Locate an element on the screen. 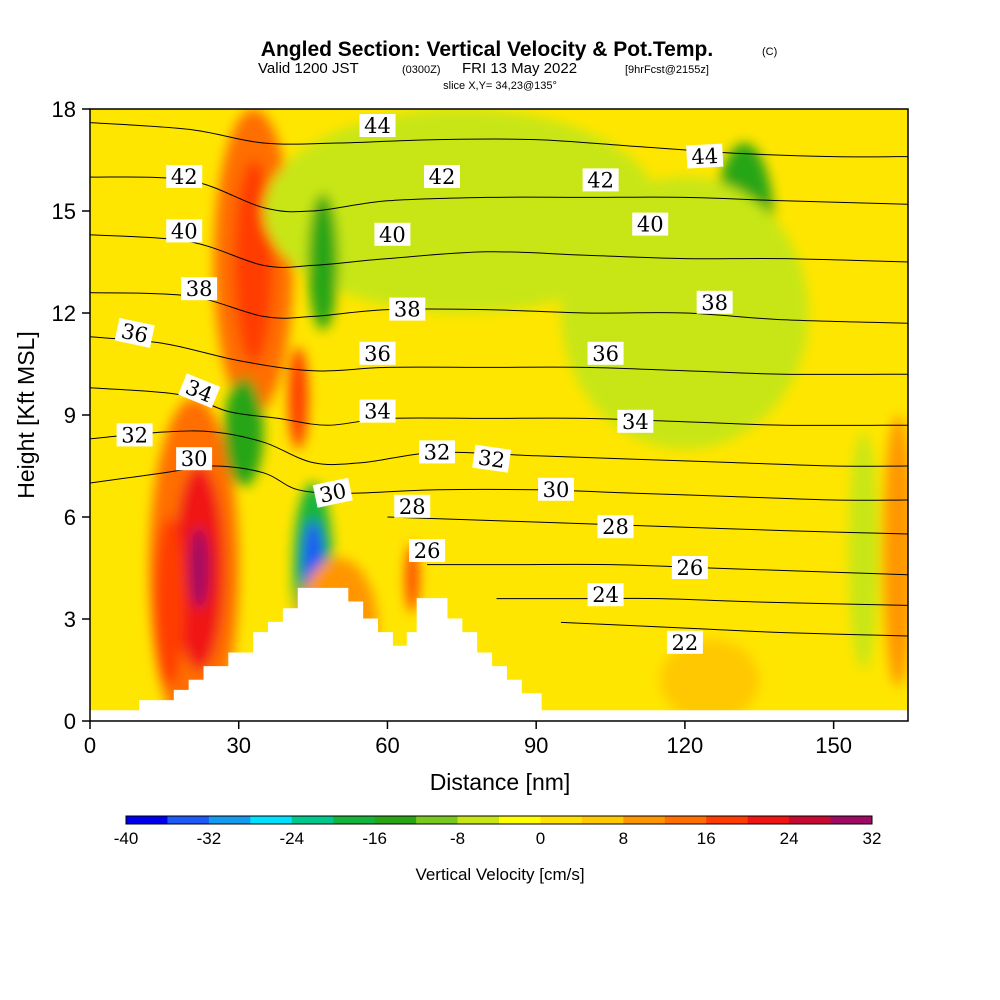  contour-label: 28 is located at coordinates (615, 527).